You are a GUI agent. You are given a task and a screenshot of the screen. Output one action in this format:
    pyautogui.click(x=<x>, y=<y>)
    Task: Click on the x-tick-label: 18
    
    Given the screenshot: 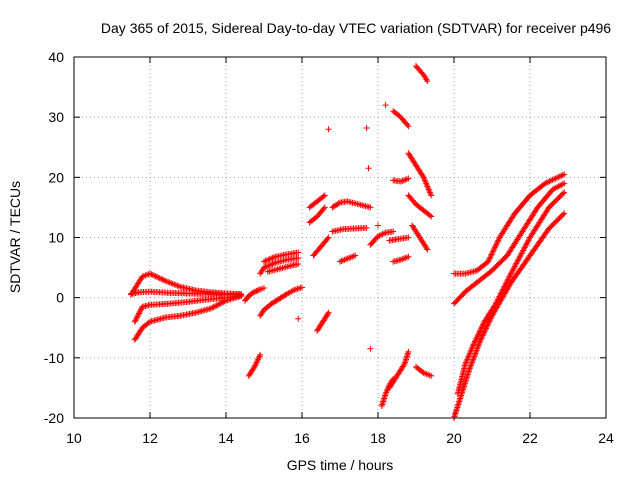 What is the action you would take?
    pyautogui.click(x=378, y=438)
    